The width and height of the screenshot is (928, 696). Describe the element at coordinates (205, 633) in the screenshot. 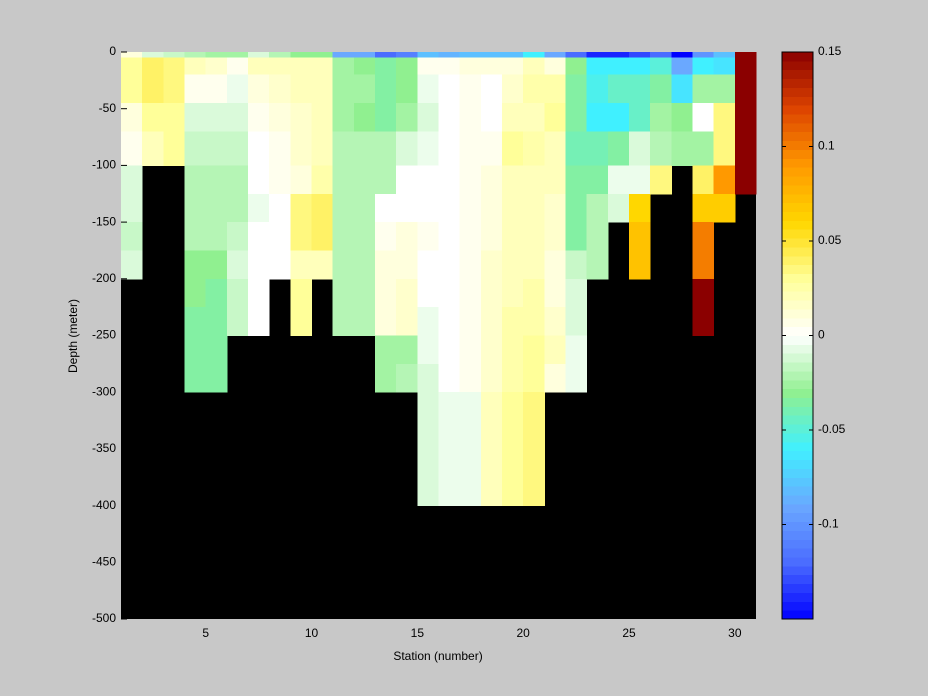

I see `x-tick-label: 5` at that location.